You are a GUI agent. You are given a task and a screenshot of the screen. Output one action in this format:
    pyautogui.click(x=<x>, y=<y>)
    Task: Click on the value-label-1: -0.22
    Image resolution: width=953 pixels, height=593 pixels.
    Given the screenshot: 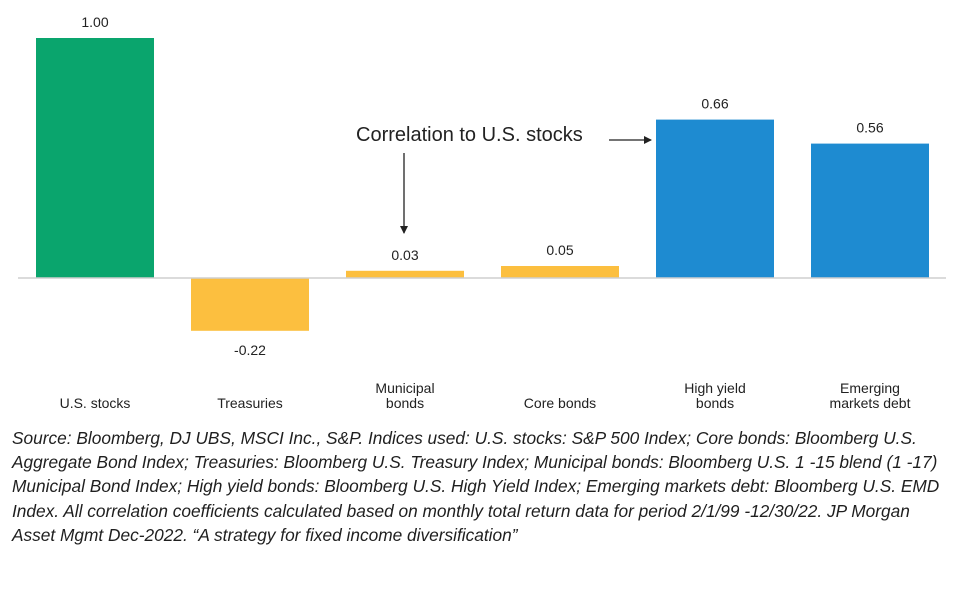 What is the action you would take?
    pyautogui.click(x=250, y=350)
    